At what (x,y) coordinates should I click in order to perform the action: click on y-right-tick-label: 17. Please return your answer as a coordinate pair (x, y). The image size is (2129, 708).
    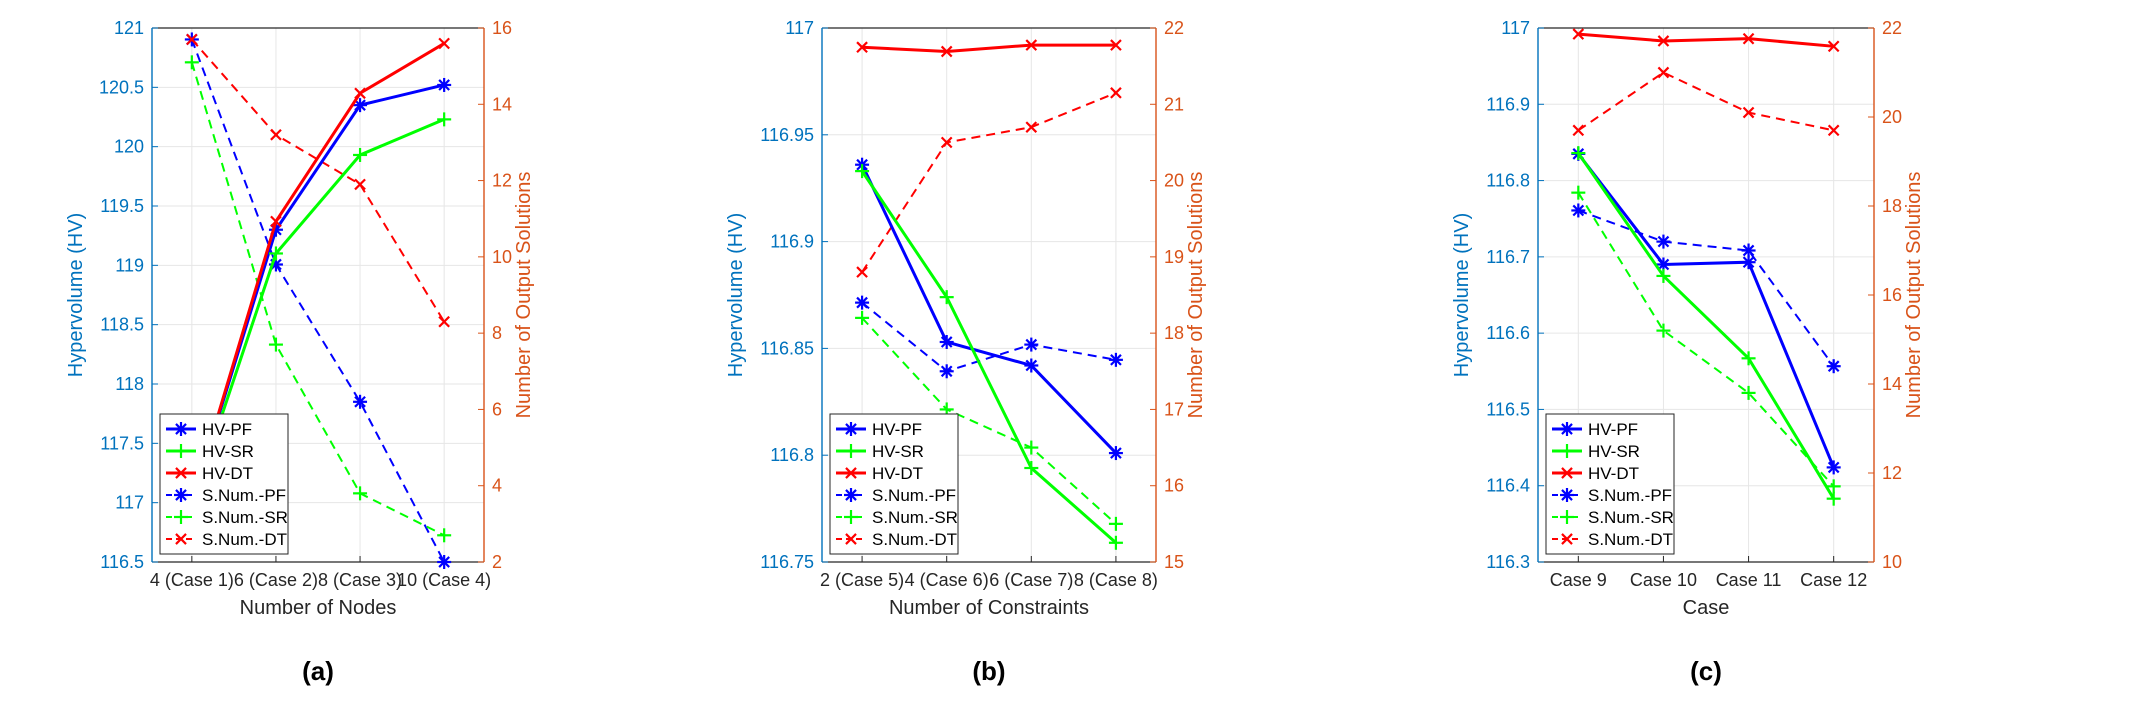
    Looking at the image, I should click on (1174, 409).